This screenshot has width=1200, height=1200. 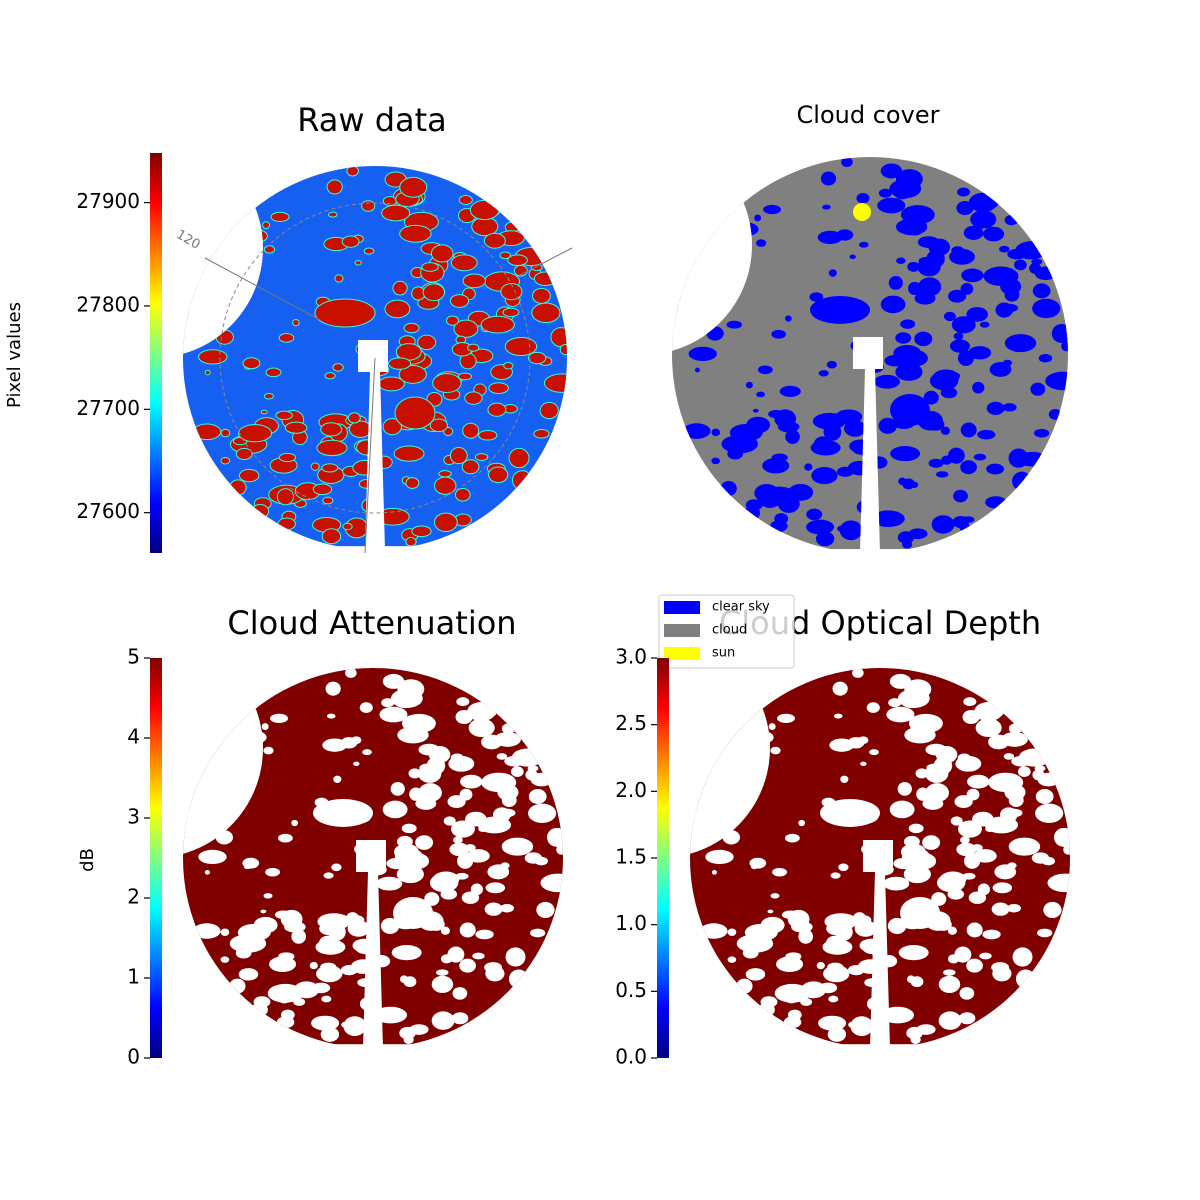 What do you see at coordinates (262, 289) in the screenshot?
I see `guide-line` at bounding box center [262, 289].